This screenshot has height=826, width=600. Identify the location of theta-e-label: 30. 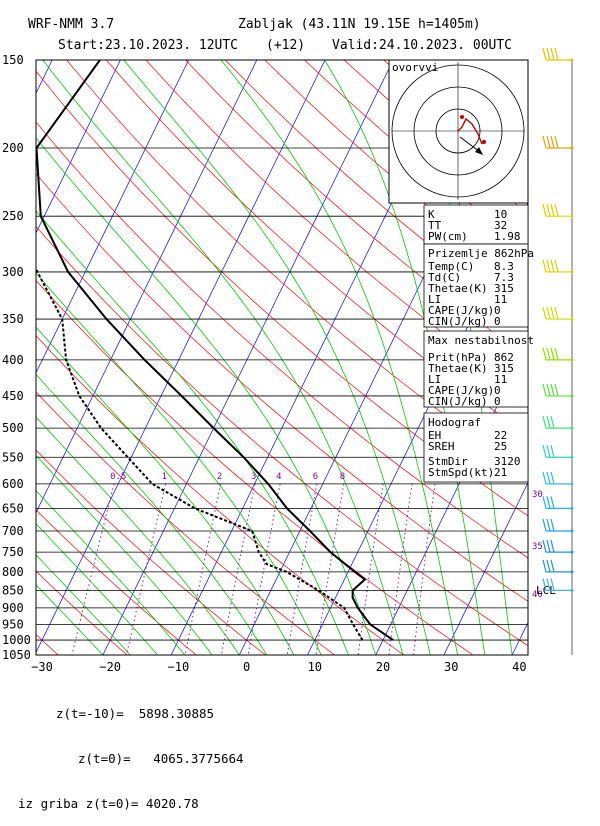
(537, 495).